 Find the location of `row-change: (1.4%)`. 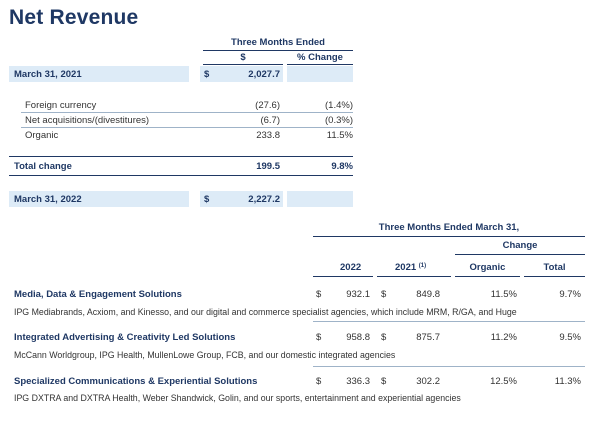

row-change: (1.4%) is located at coordinates (339, 105).